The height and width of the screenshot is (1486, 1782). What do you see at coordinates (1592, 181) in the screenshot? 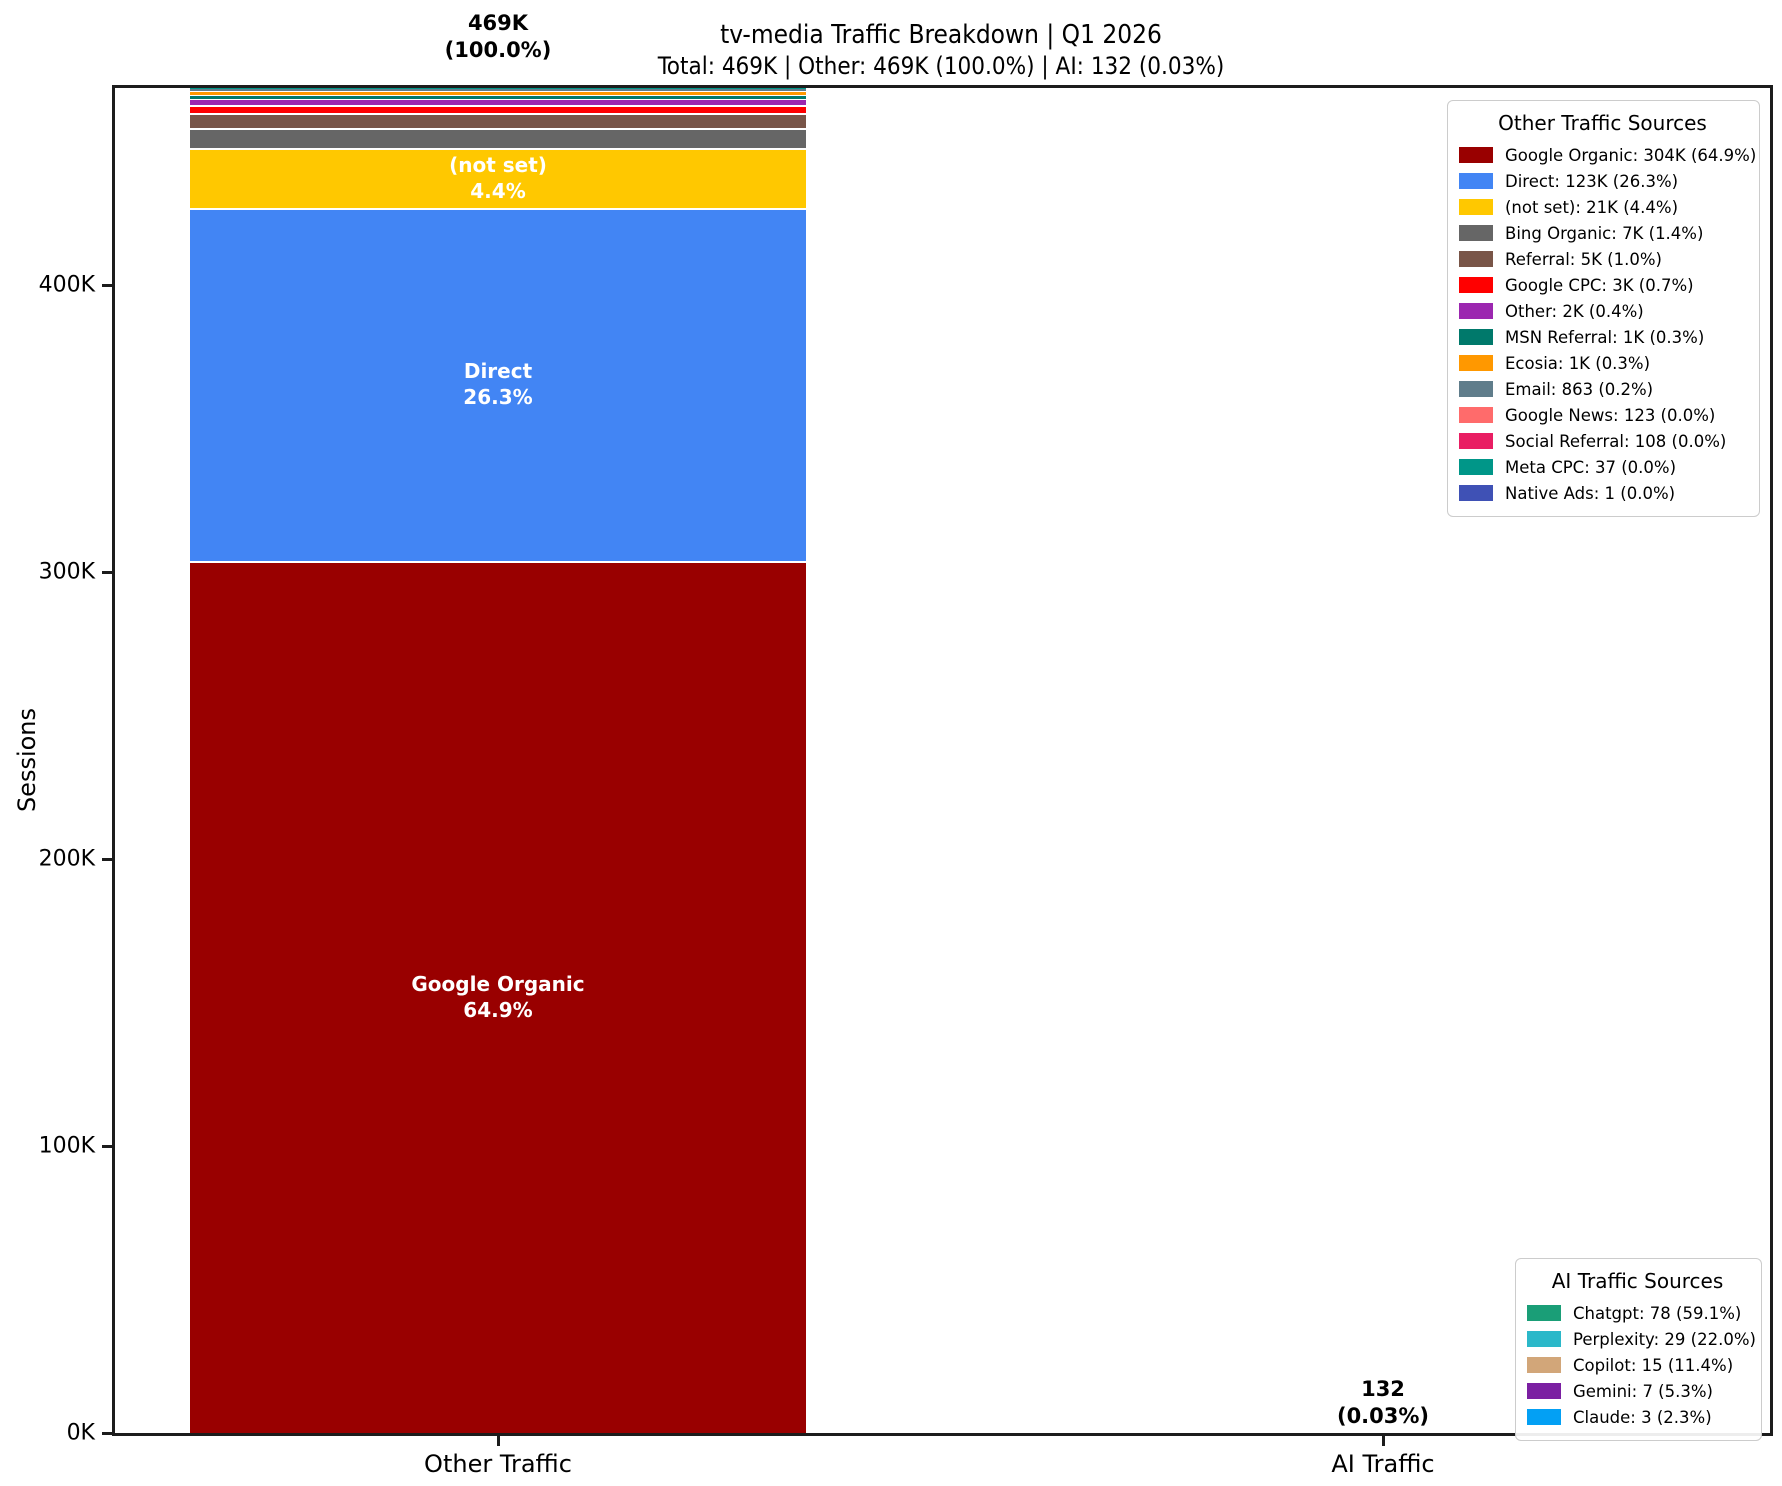
I see `legend-item-label: Direct: 123K (26.3%)` at bounding box center [1592, 181].